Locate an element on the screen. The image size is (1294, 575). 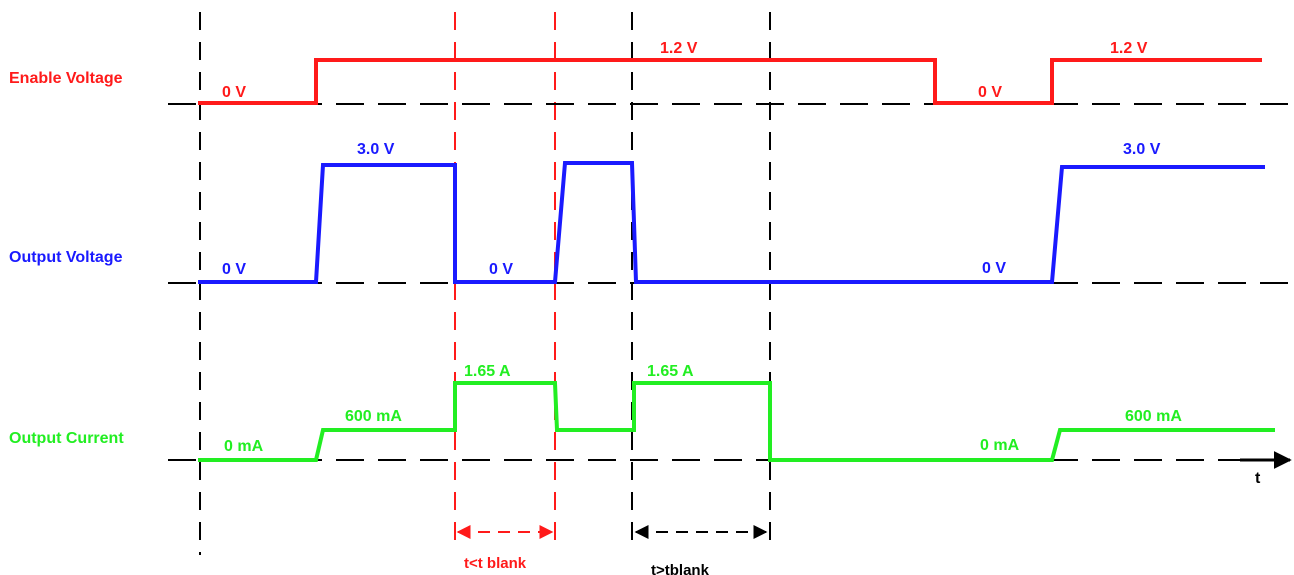
enable-level-labels: 0 V 1.2 V 0 V 1.2 V is located at coordinates (685, 70).